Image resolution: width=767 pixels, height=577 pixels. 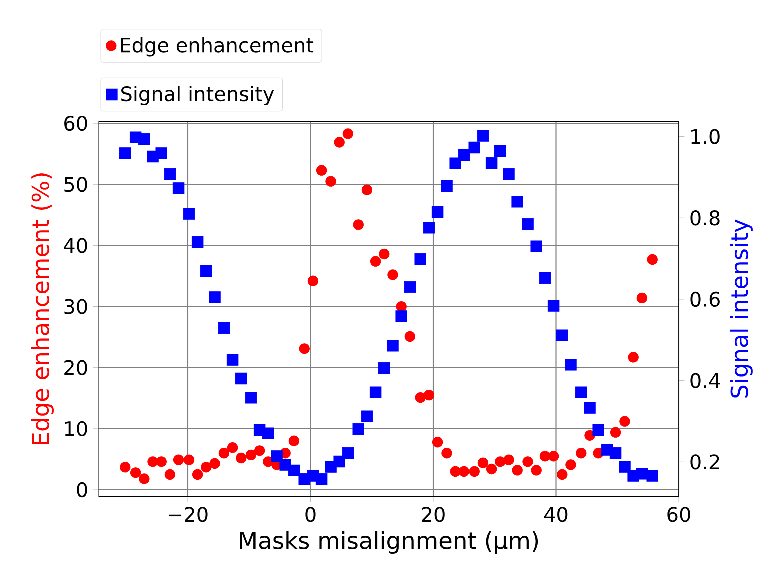 I want to click on x-tick-label: 40, so click(x=556, y=514).